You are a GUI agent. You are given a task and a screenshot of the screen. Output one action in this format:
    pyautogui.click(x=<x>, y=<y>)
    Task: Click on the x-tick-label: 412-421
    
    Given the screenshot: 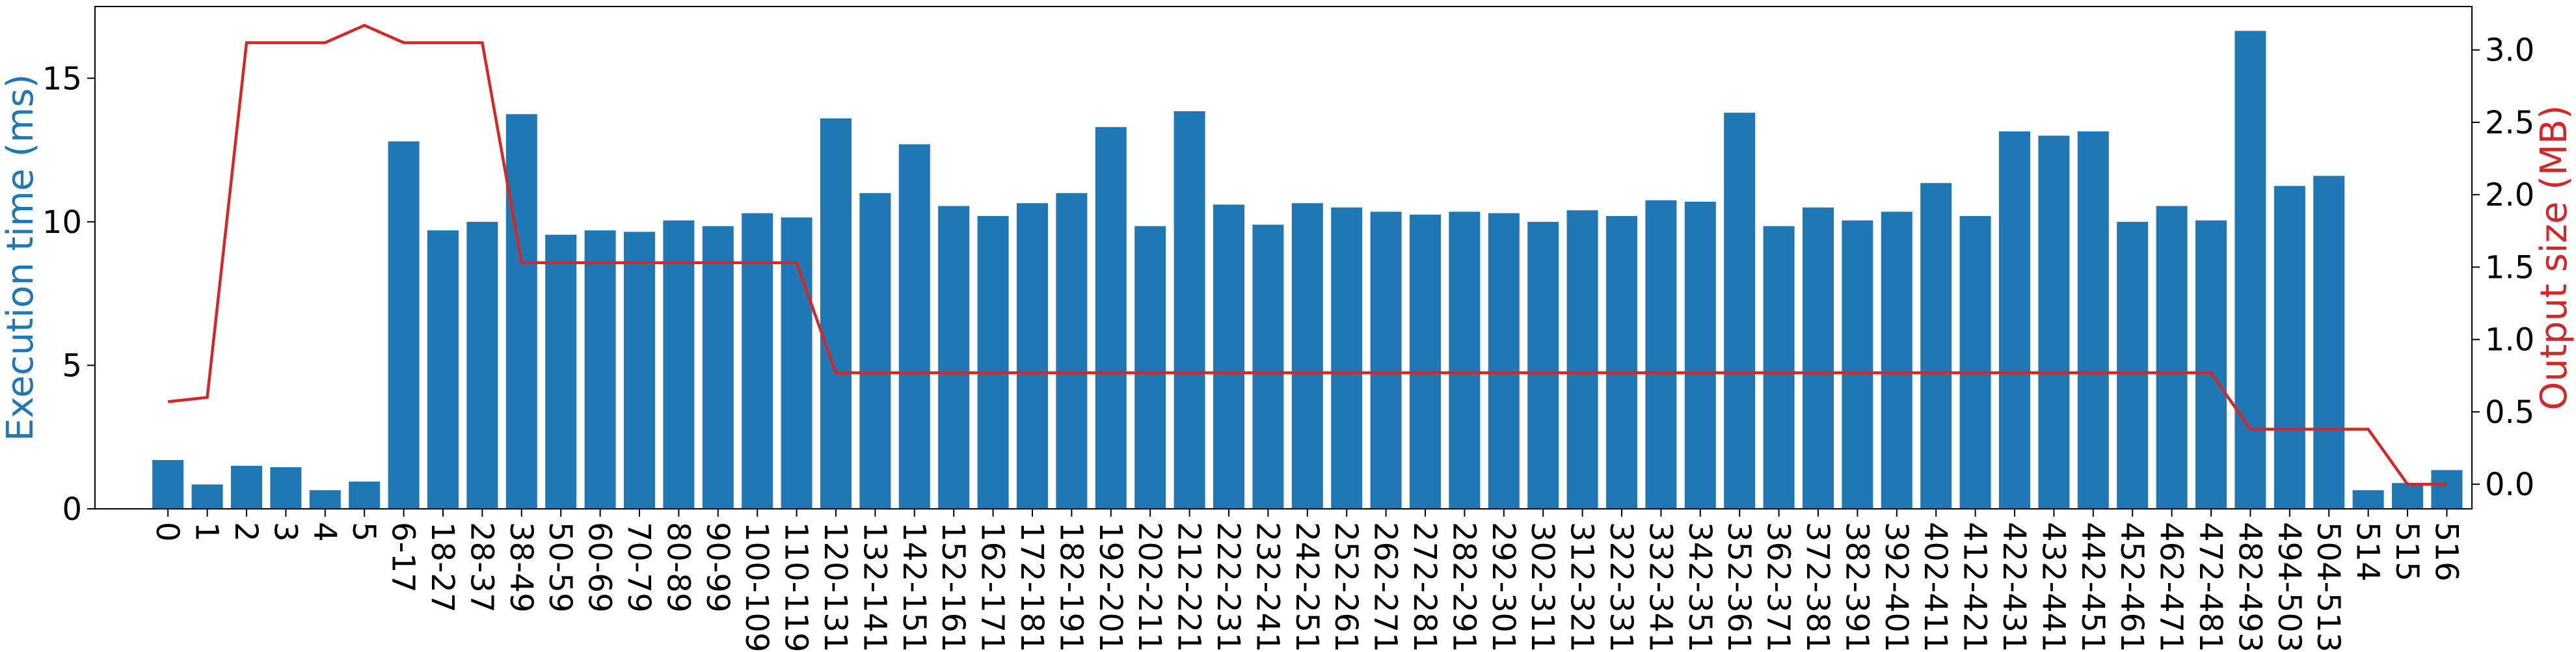 What is the action you would take?
    pyautogui.click(x=1975, y=587)
    